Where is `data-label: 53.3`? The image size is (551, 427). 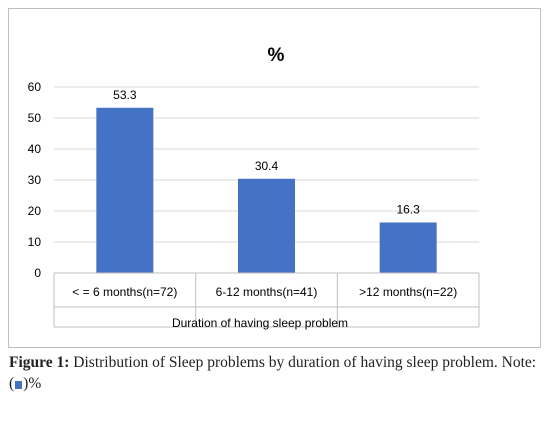 data-label: 53.3 is located at coordinates (125, 95).